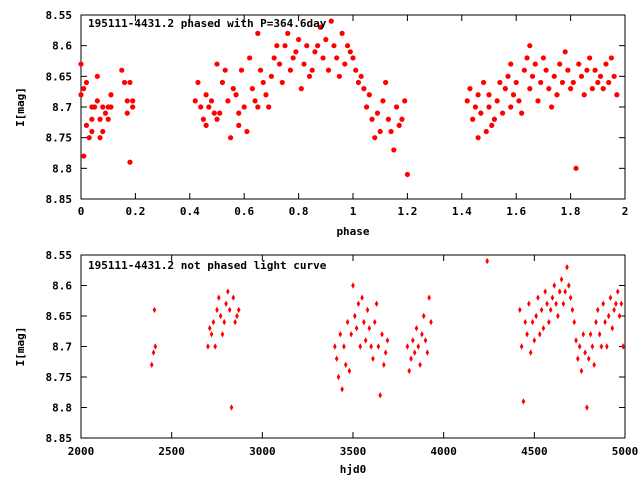 The image size is (640, 480). Describe the element at coordinates (62, 347) in the screenshot. I see `unphased-y-tick-label: 8.7` at that location.